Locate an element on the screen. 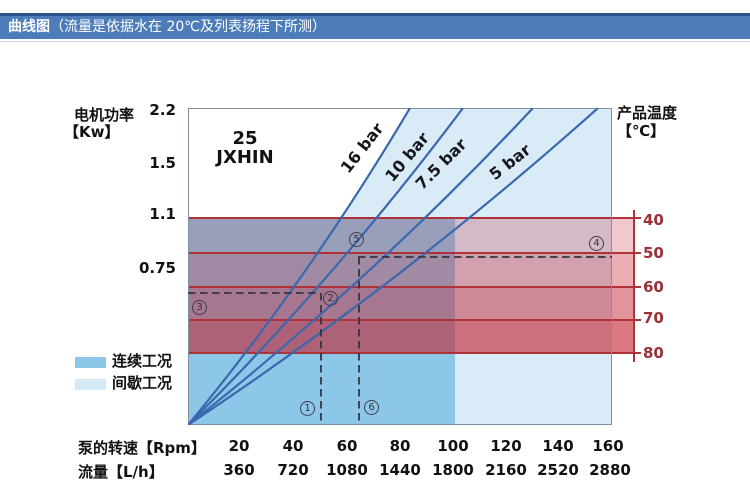  marker-4: 4 is located at coordinates (596, 243).